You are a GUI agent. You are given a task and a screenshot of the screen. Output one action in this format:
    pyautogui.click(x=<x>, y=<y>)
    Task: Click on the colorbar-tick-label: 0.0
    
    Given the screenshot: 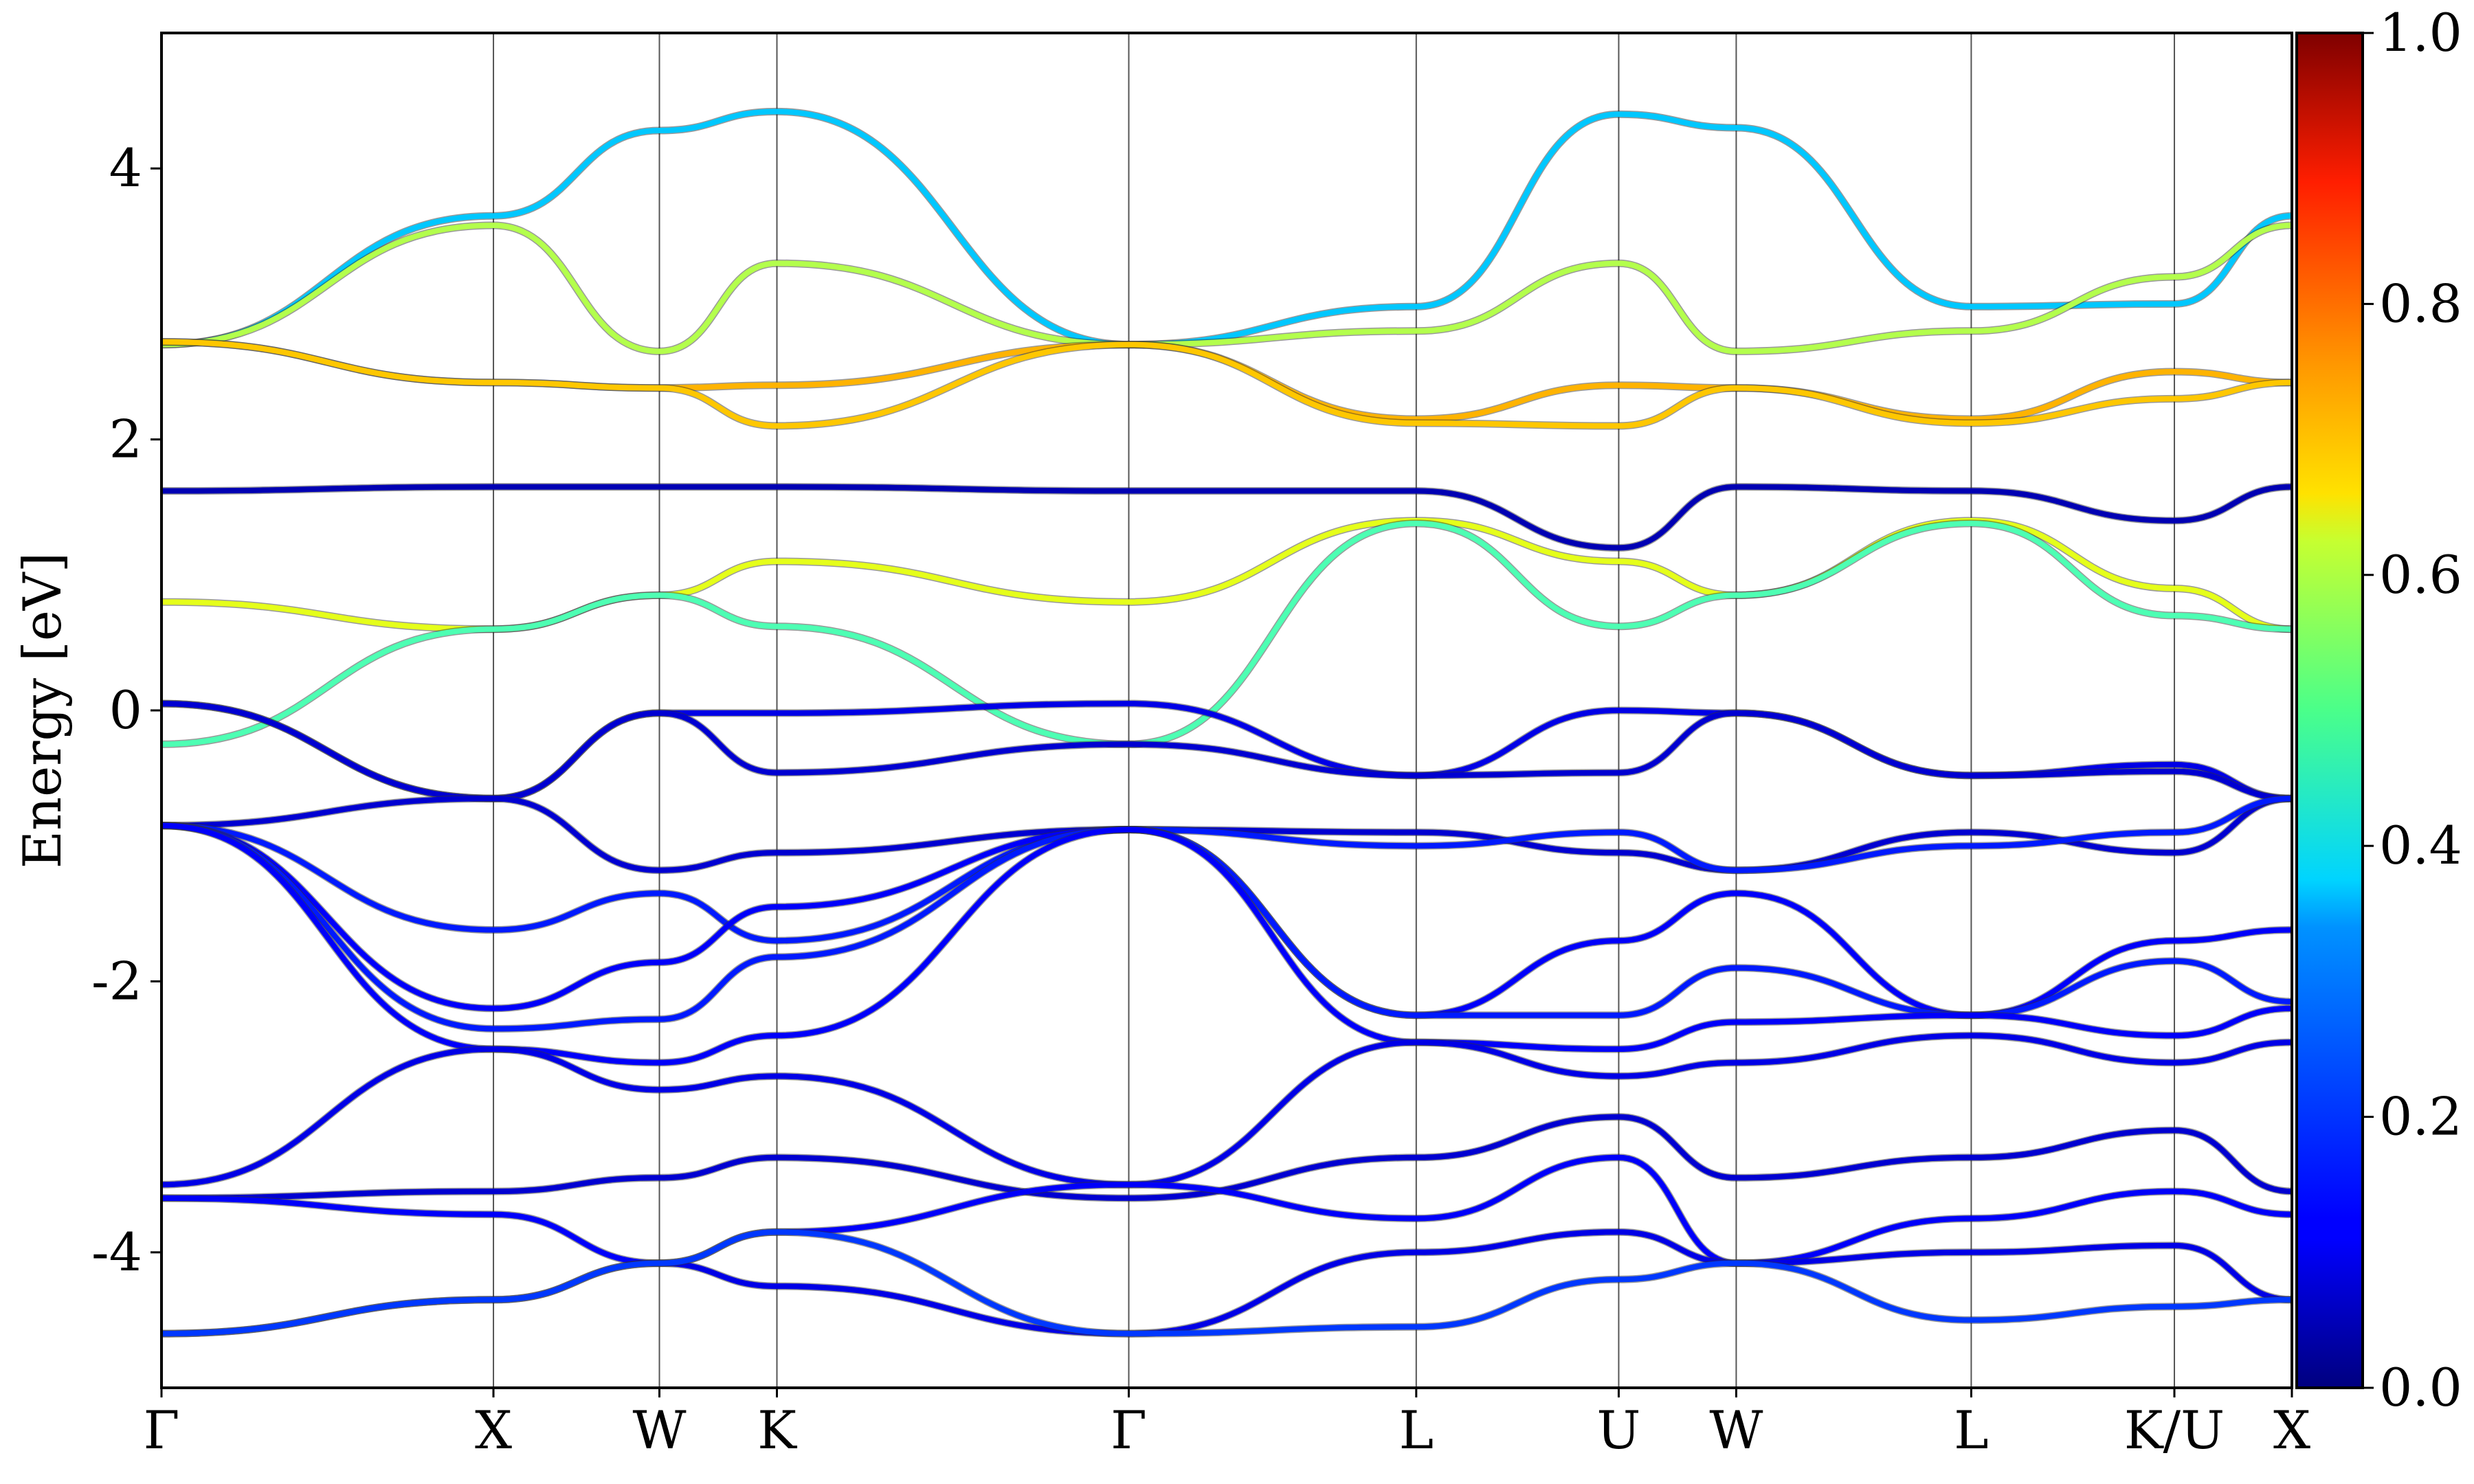 What is the action you would take?
    pyautogui.click(x=2420, y=1387)
    